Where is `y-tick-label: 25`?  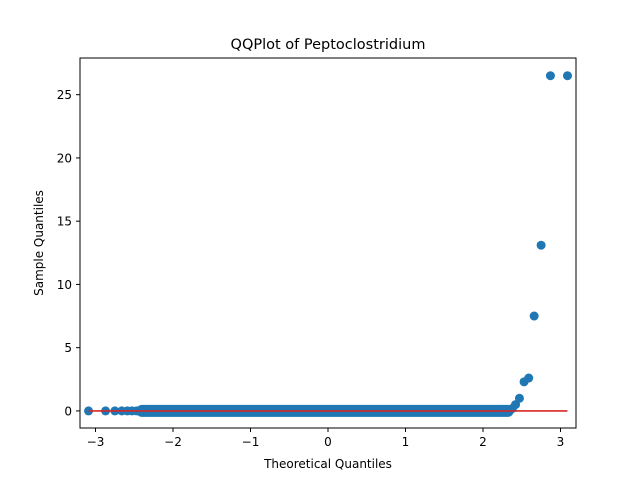 y-tick-label: 25 is located at coordinates (64, 95).